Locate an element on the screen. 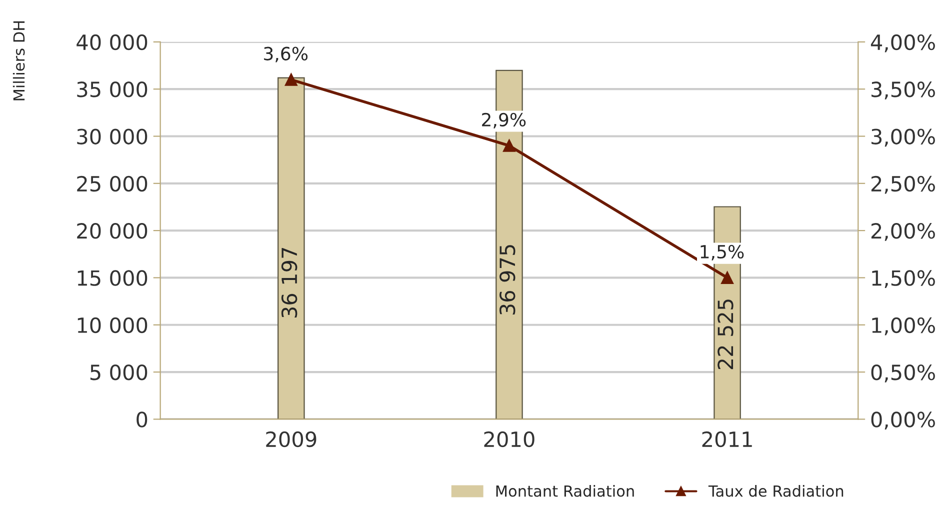 This screenshot has width=943, height=524. y-tick-label: 30 000 is located at coordinates (112, 136).